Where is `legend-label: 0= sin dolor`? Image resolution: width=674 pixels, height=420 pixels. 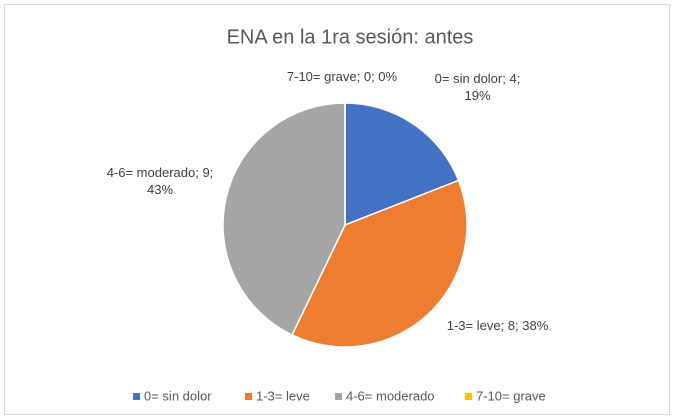 legend-label: 0= sin dolor is located at coordinates (178, 395).